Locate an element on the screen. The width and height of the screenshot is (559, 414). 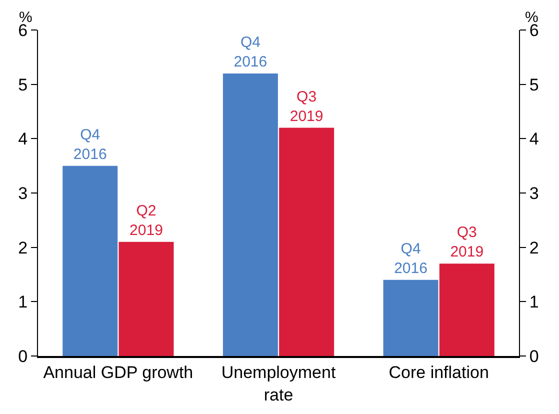
y2-tick-label: 5 is located at coordinates (534, 84).